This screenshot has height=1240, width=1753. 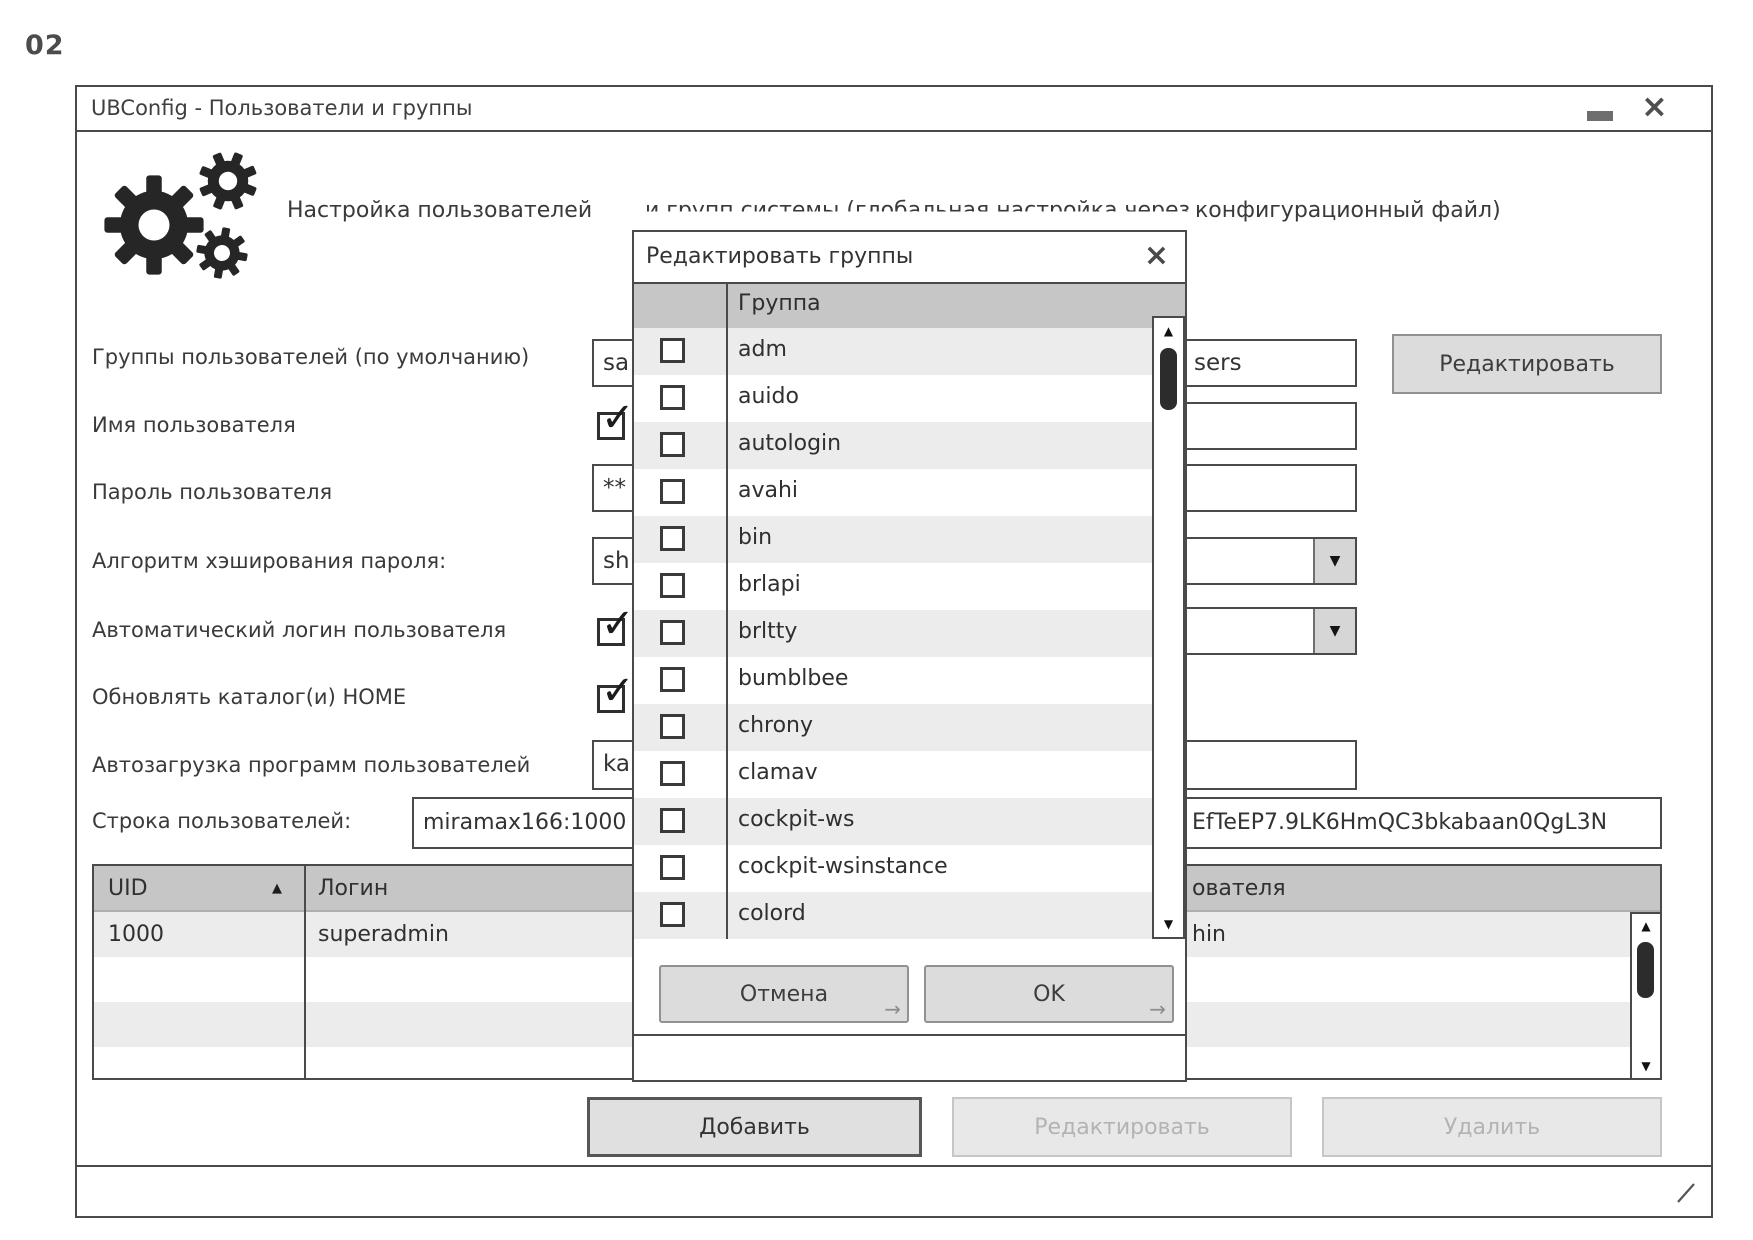 What do you see at coordinates (616, 363) in the screenshot?
I see `groups-value-left: sa` at bounding box center [616, 363].